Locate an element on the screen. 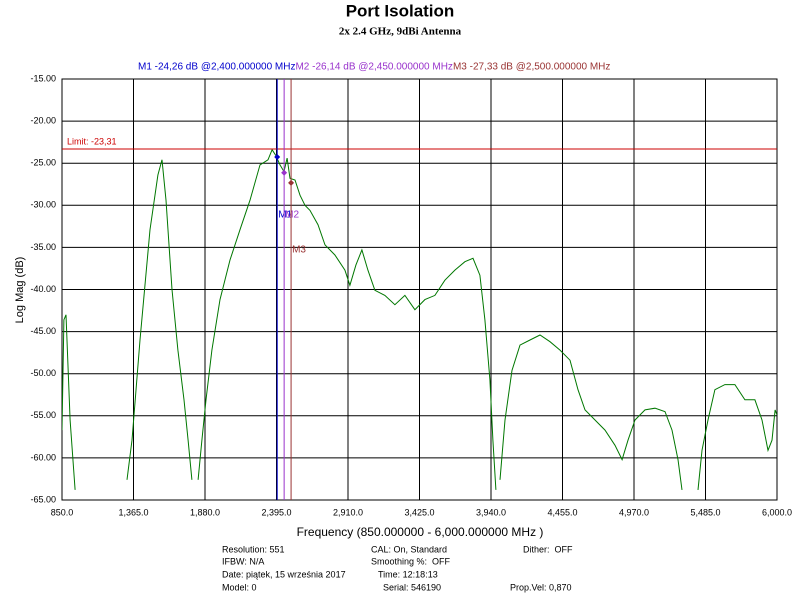 This screenshot has width=800, height=600. y-tick-label: -65.00 is located at coordinates (43, 499).